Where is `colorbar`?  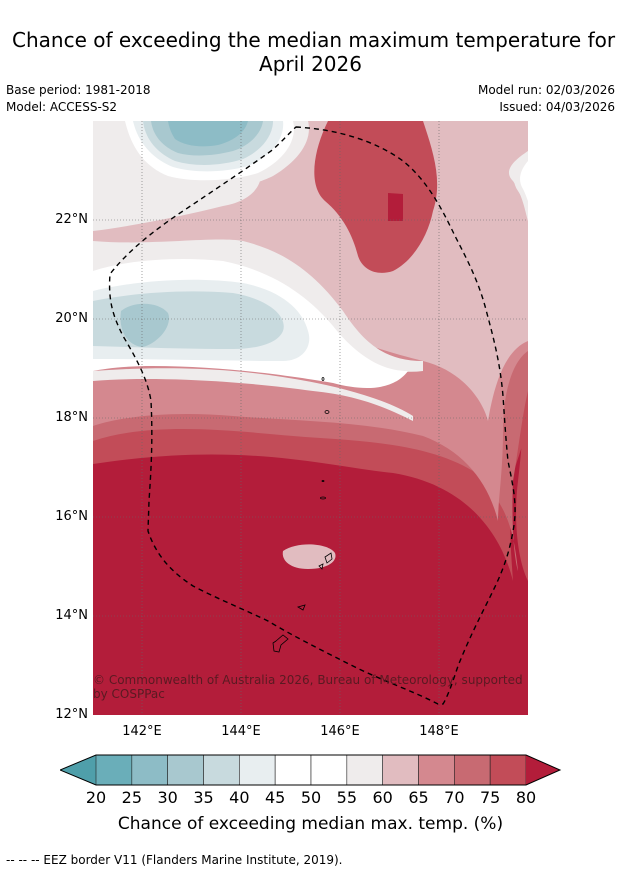 colorbar is located at coordinates (311, 770).